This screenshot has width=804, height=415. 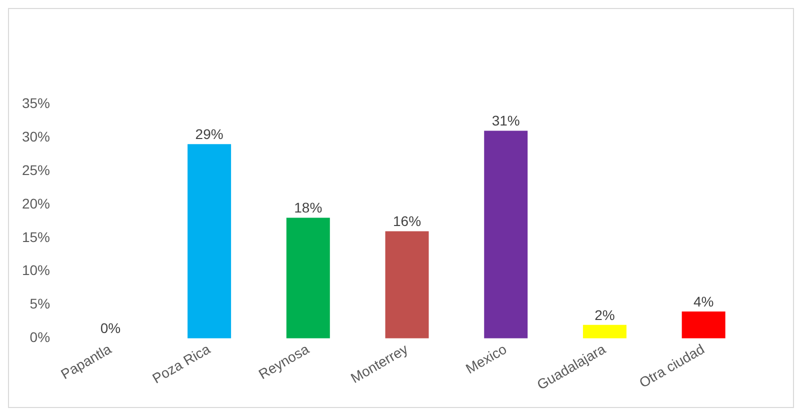 What do you see at coordinates (604, 314) in the screenshot?
I see `data-label: 2%` at bounding box center [604, 314].